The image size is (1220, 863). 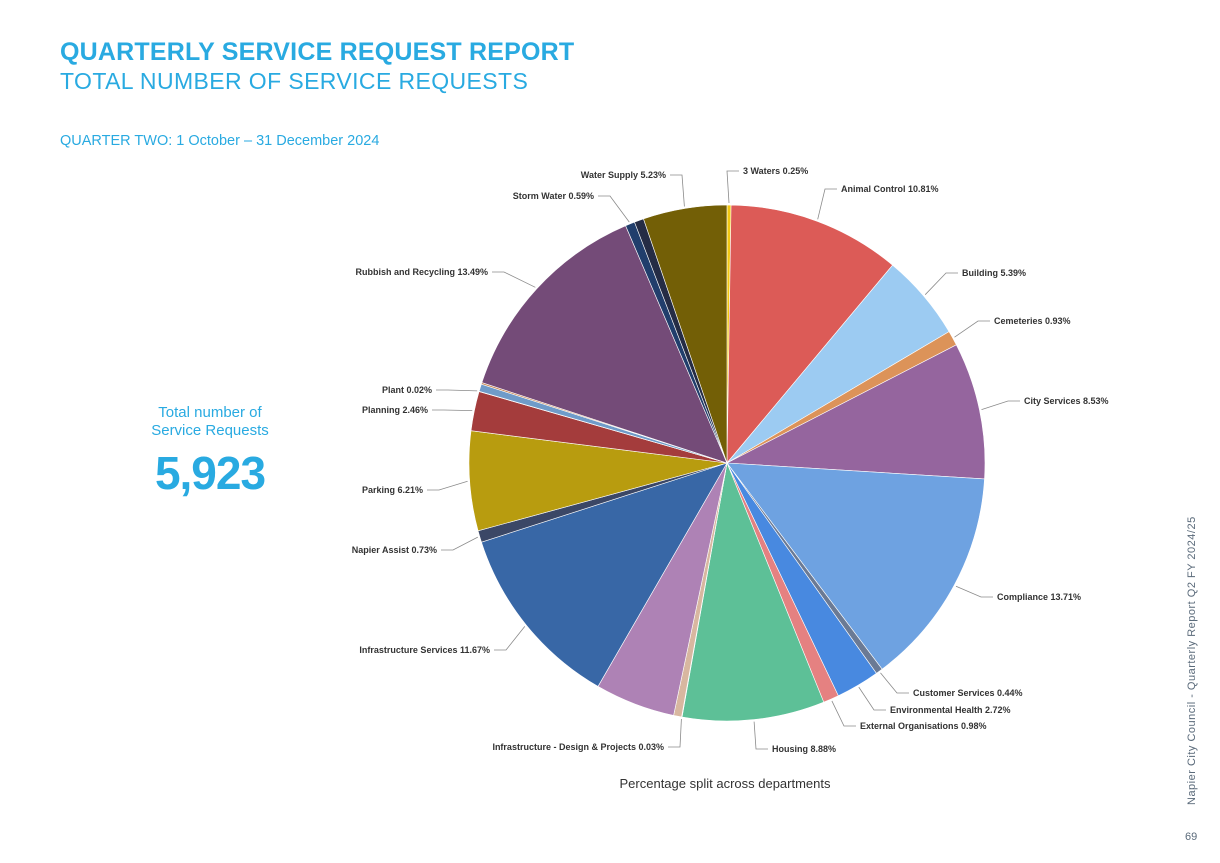 What do you see at coordinates (210, 412) in the screenshot?
I see `total-label-line1: Total number of` at bounding box center [210, 412].